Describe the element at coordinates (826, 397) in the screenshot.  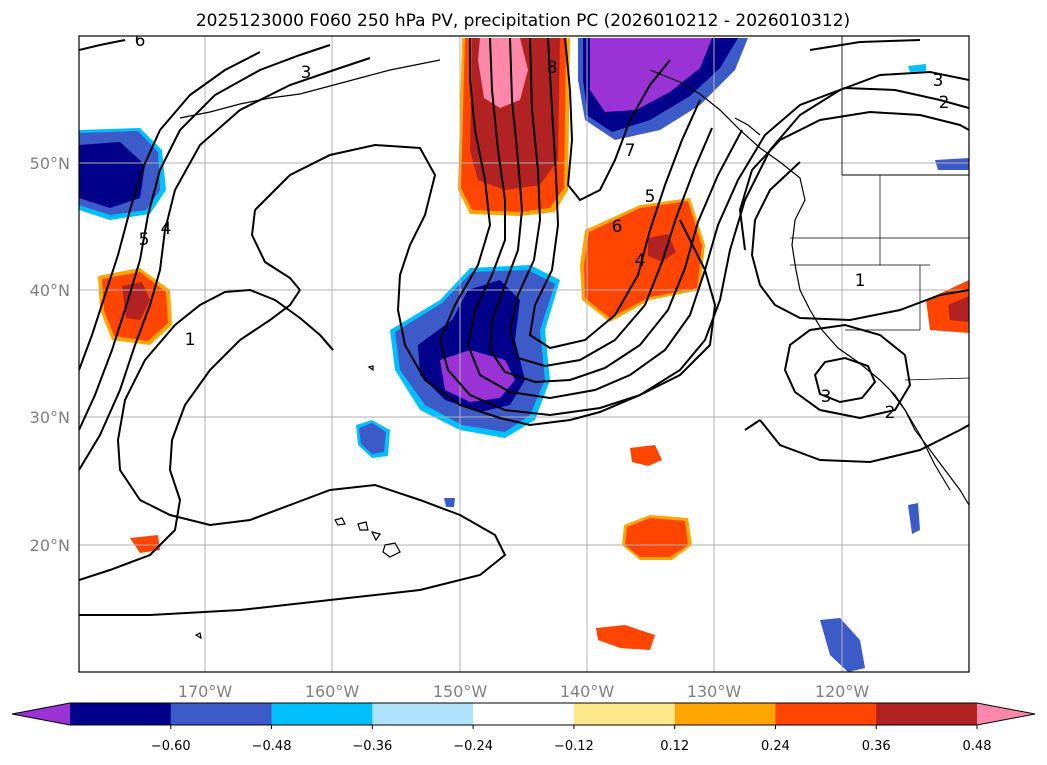
I see `contour-label-3-e: 3` at that location.